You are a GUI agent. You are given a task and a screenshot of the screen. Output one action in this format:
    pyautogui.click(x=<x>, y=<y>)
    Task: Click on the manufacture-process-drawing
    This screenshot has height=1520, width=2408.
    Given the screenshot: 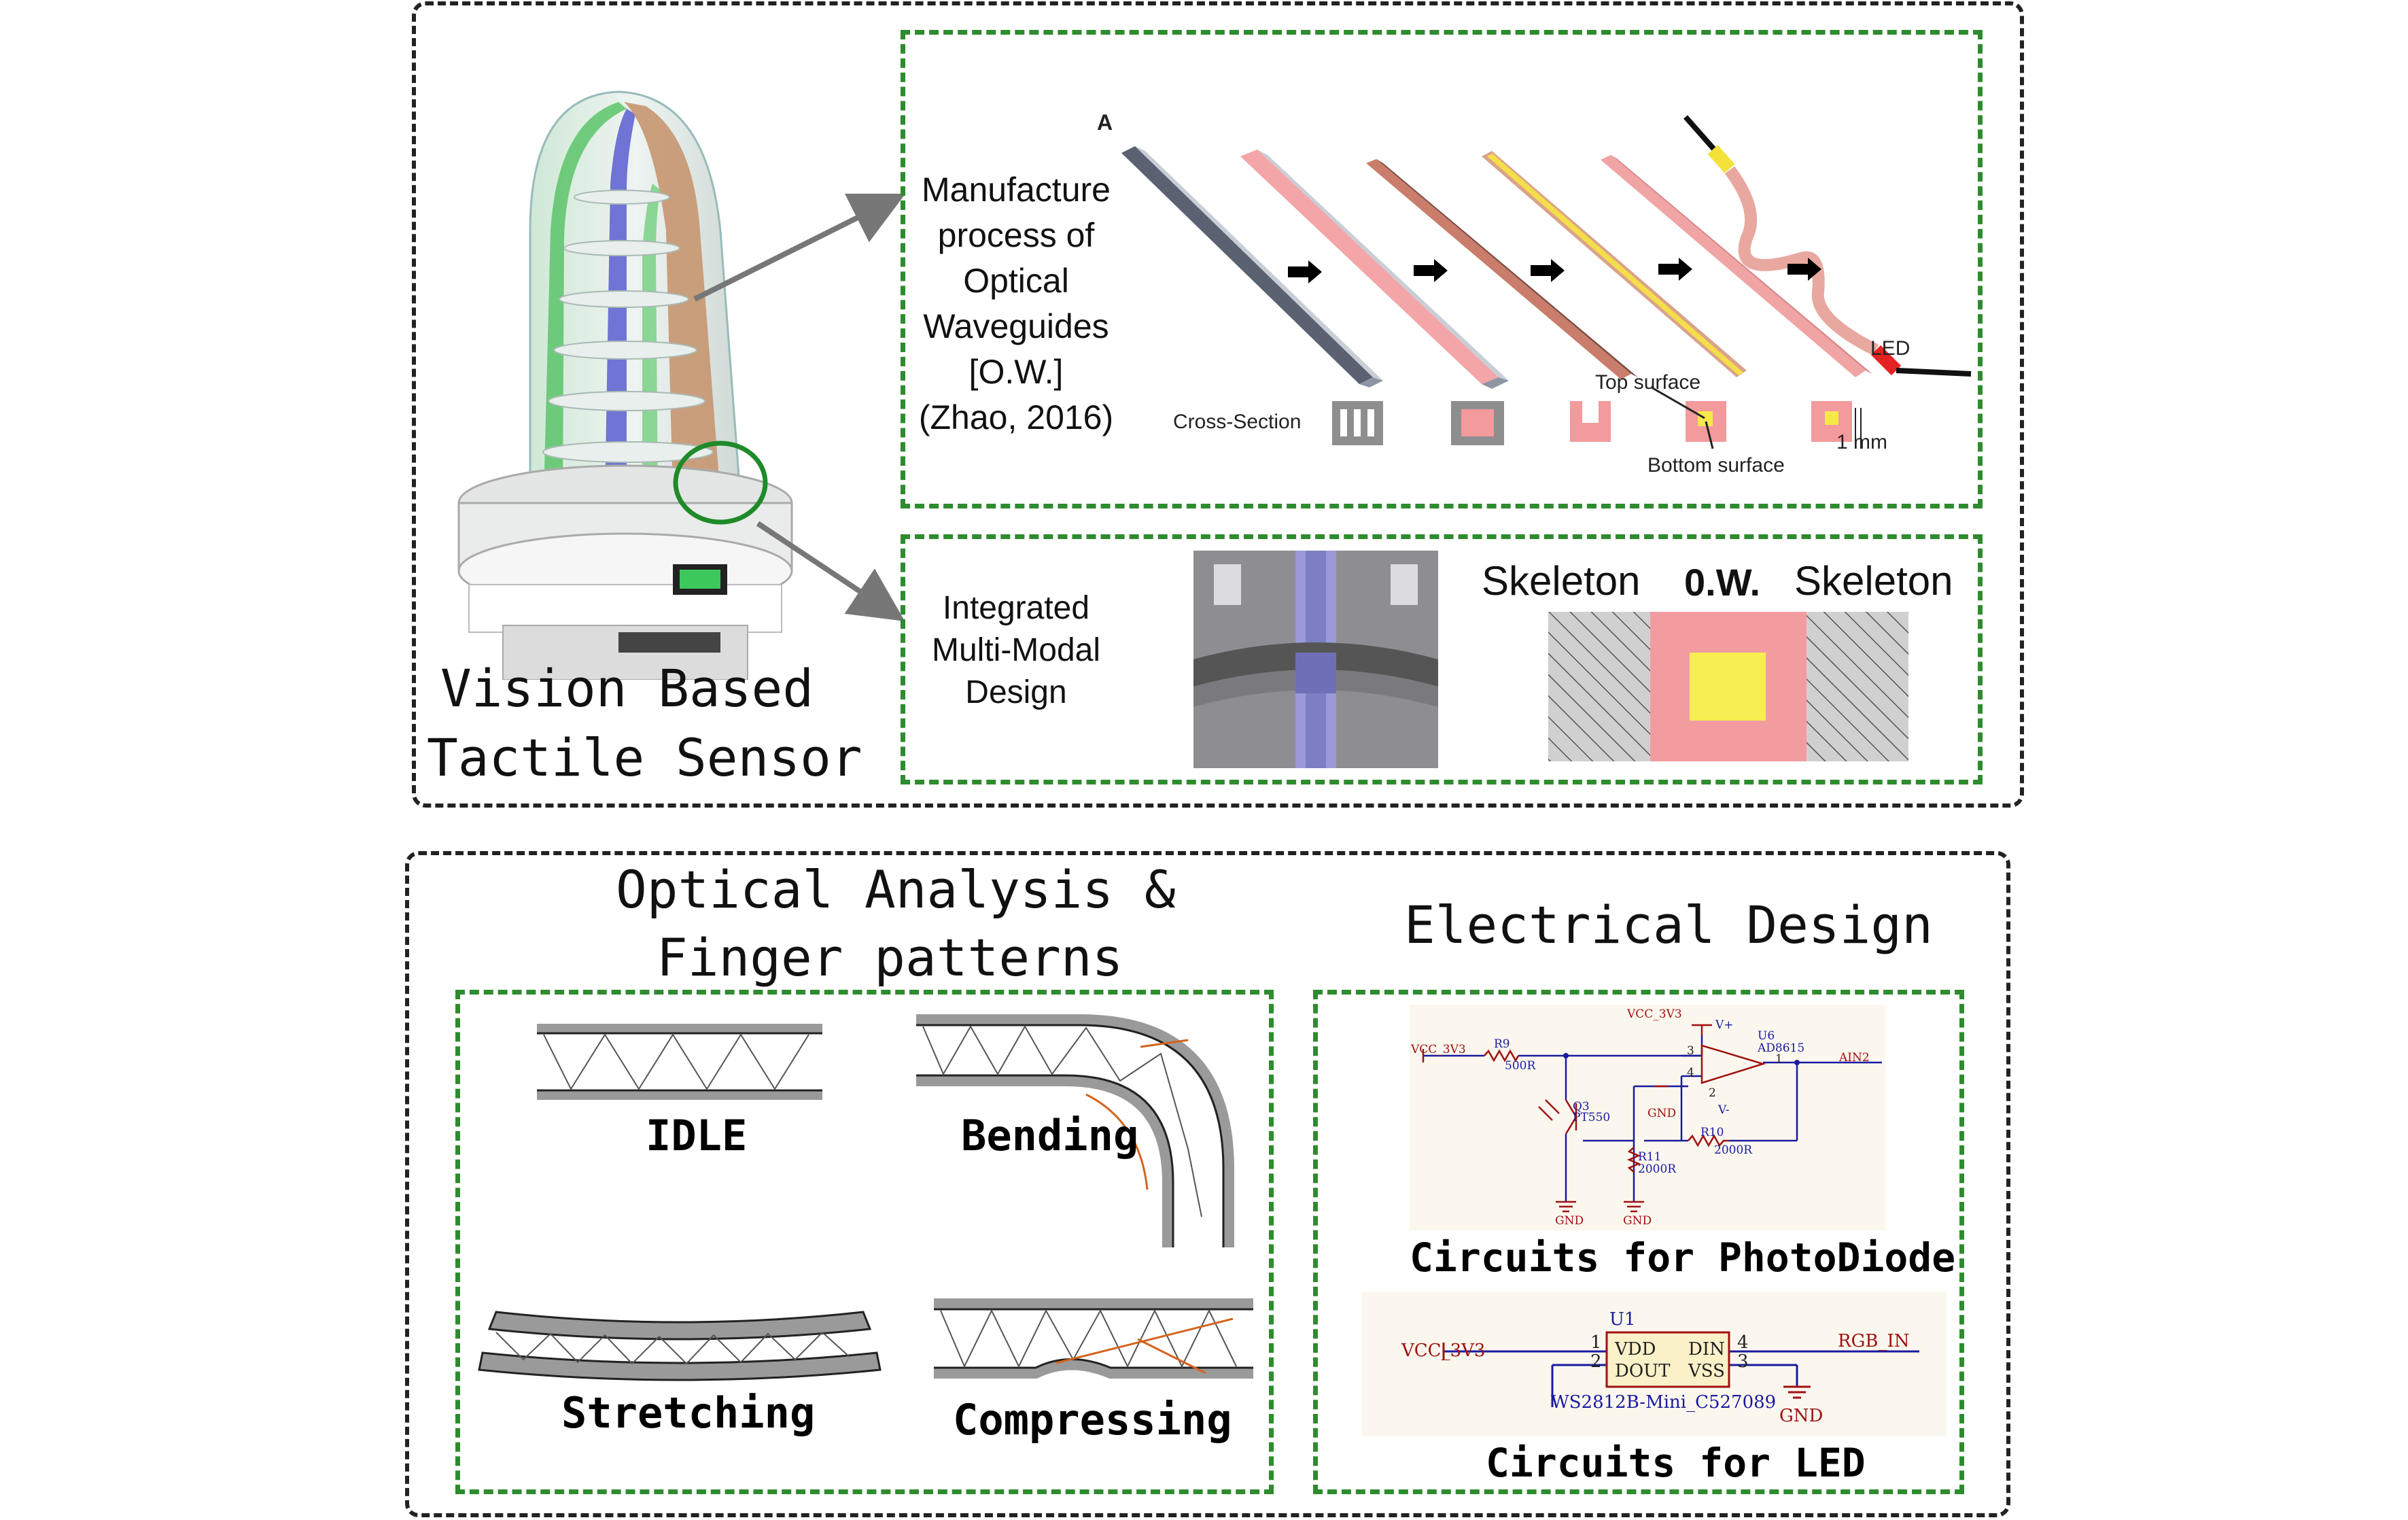 What is the action you would take?
    pyautogui.click(x=1547, y=282)
    